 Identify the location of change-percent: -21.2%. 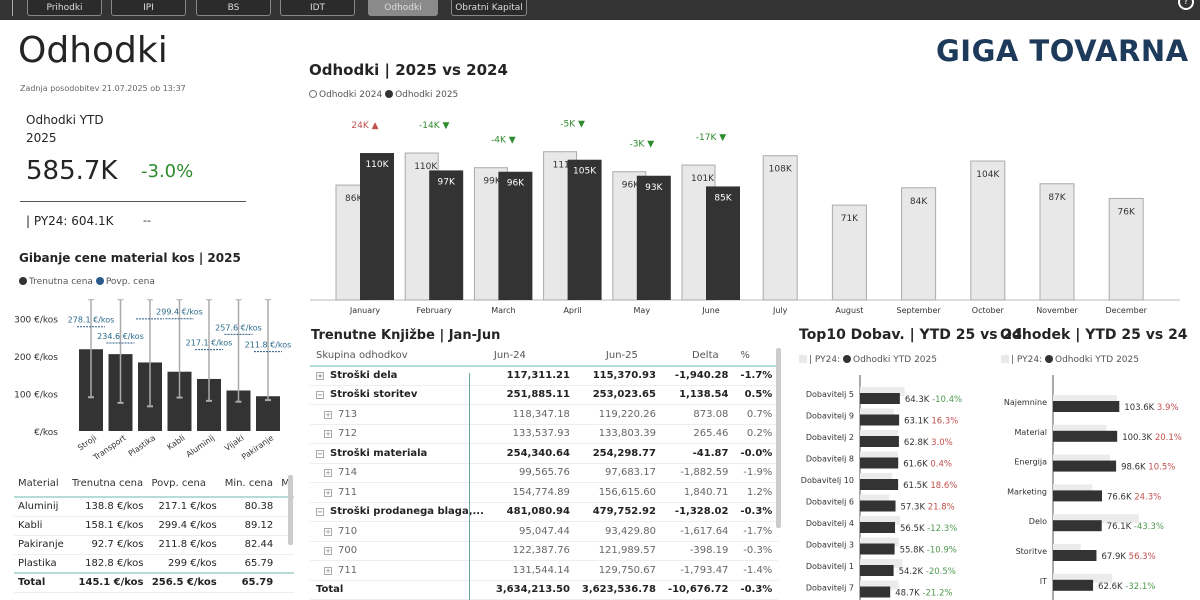
(937, 594).